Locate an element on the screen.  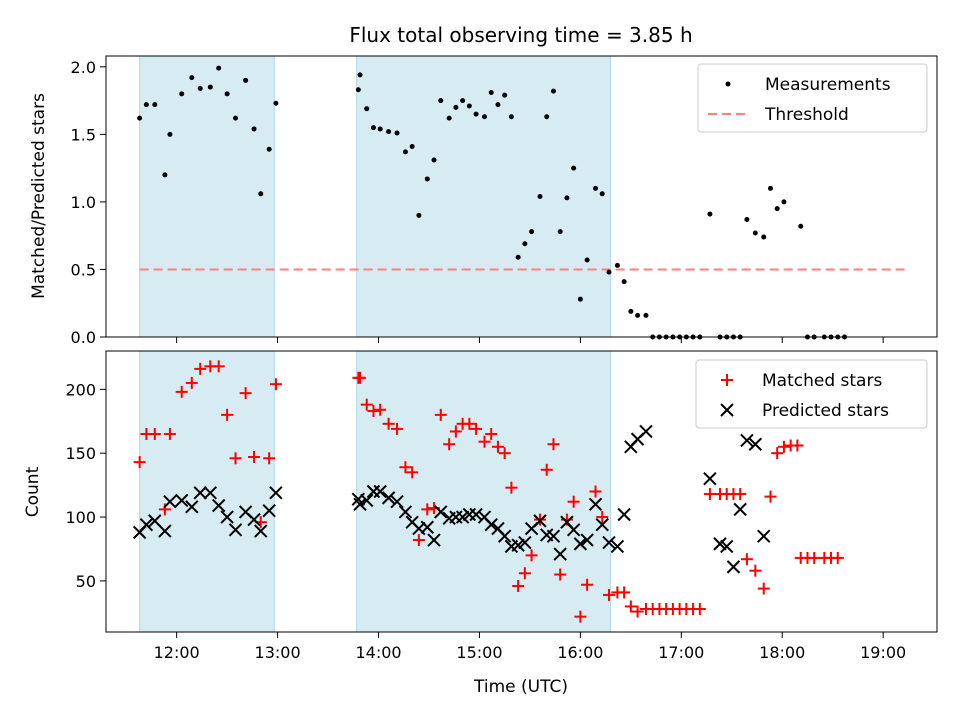
legend-measurements-label: Measurements is located at coordinates (828, 85).